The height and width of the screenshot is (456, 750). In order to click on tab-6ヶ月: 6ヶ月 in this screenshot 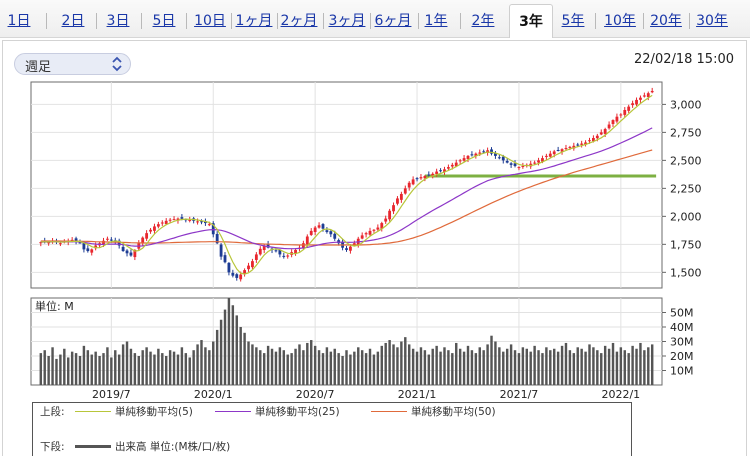, I will do `click(393, 21)`.